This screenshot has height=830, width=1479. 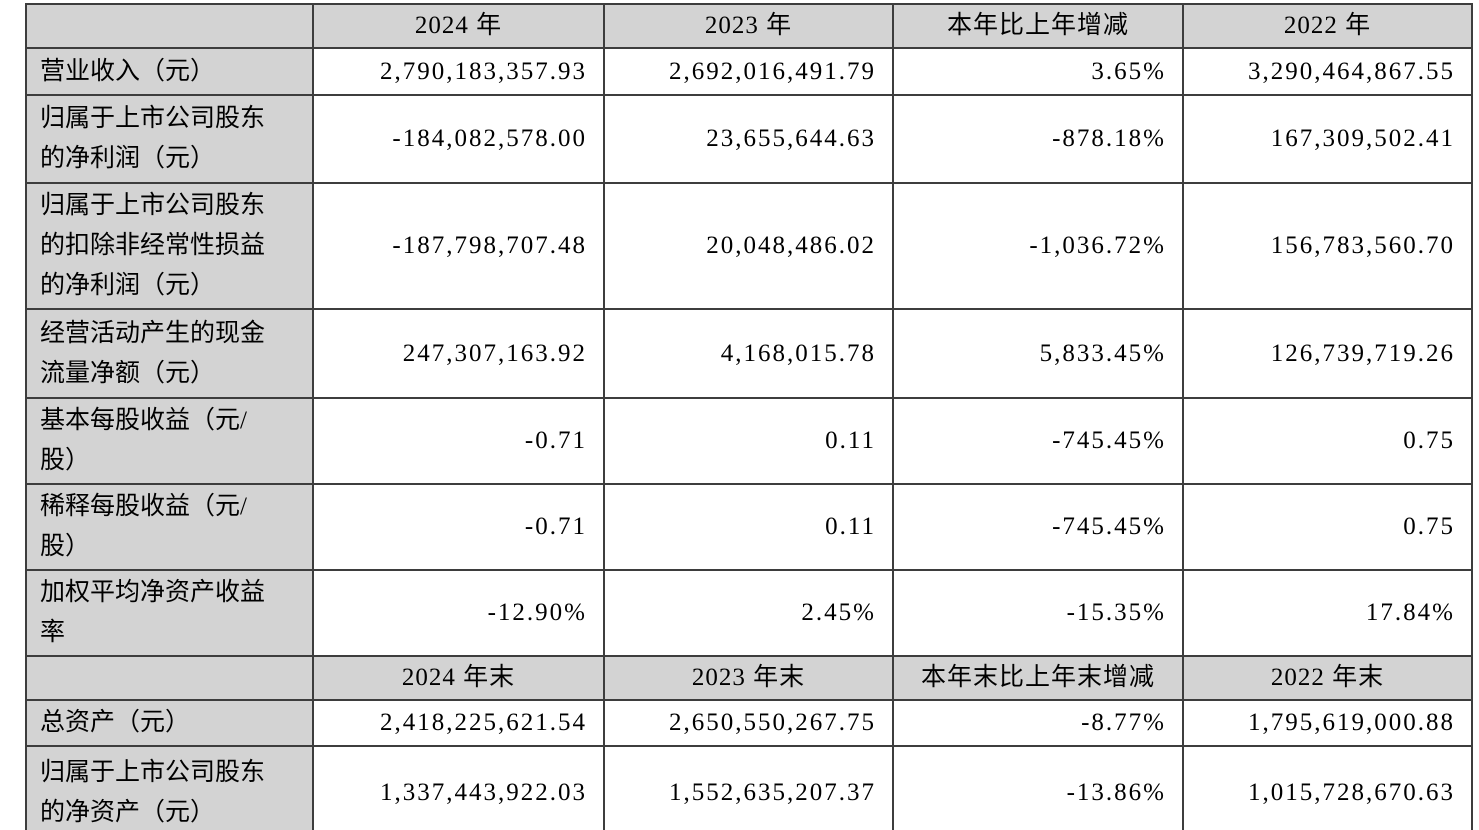 What do you see at coordinates (1038, 678) in the screenshot?
I see `column-header-end-change: 本年末比上年末增减` at bounding box center [1038, 678].